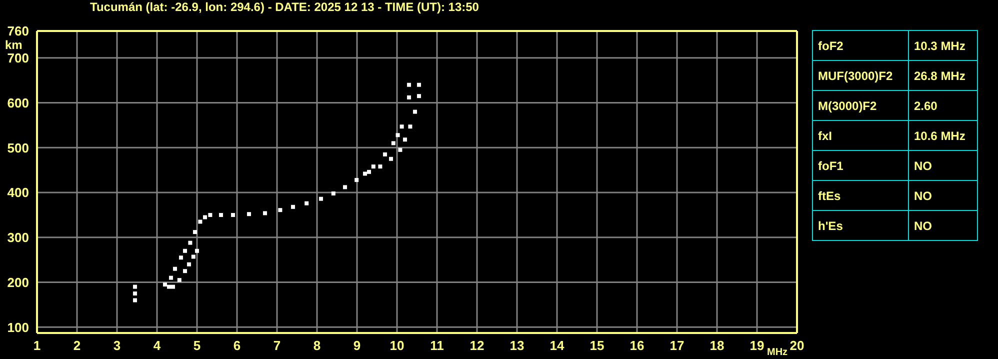 The height and width of the screenshot is (359, 998). What do you see at coordinates (284, 7) in the screenshot?
I see `chart-title: Tucumán (lat: -26.9, lon: 294.6) - DATE: 2025 12 13 - TIME (UT): 13:50` at bounding box center [284, 7].